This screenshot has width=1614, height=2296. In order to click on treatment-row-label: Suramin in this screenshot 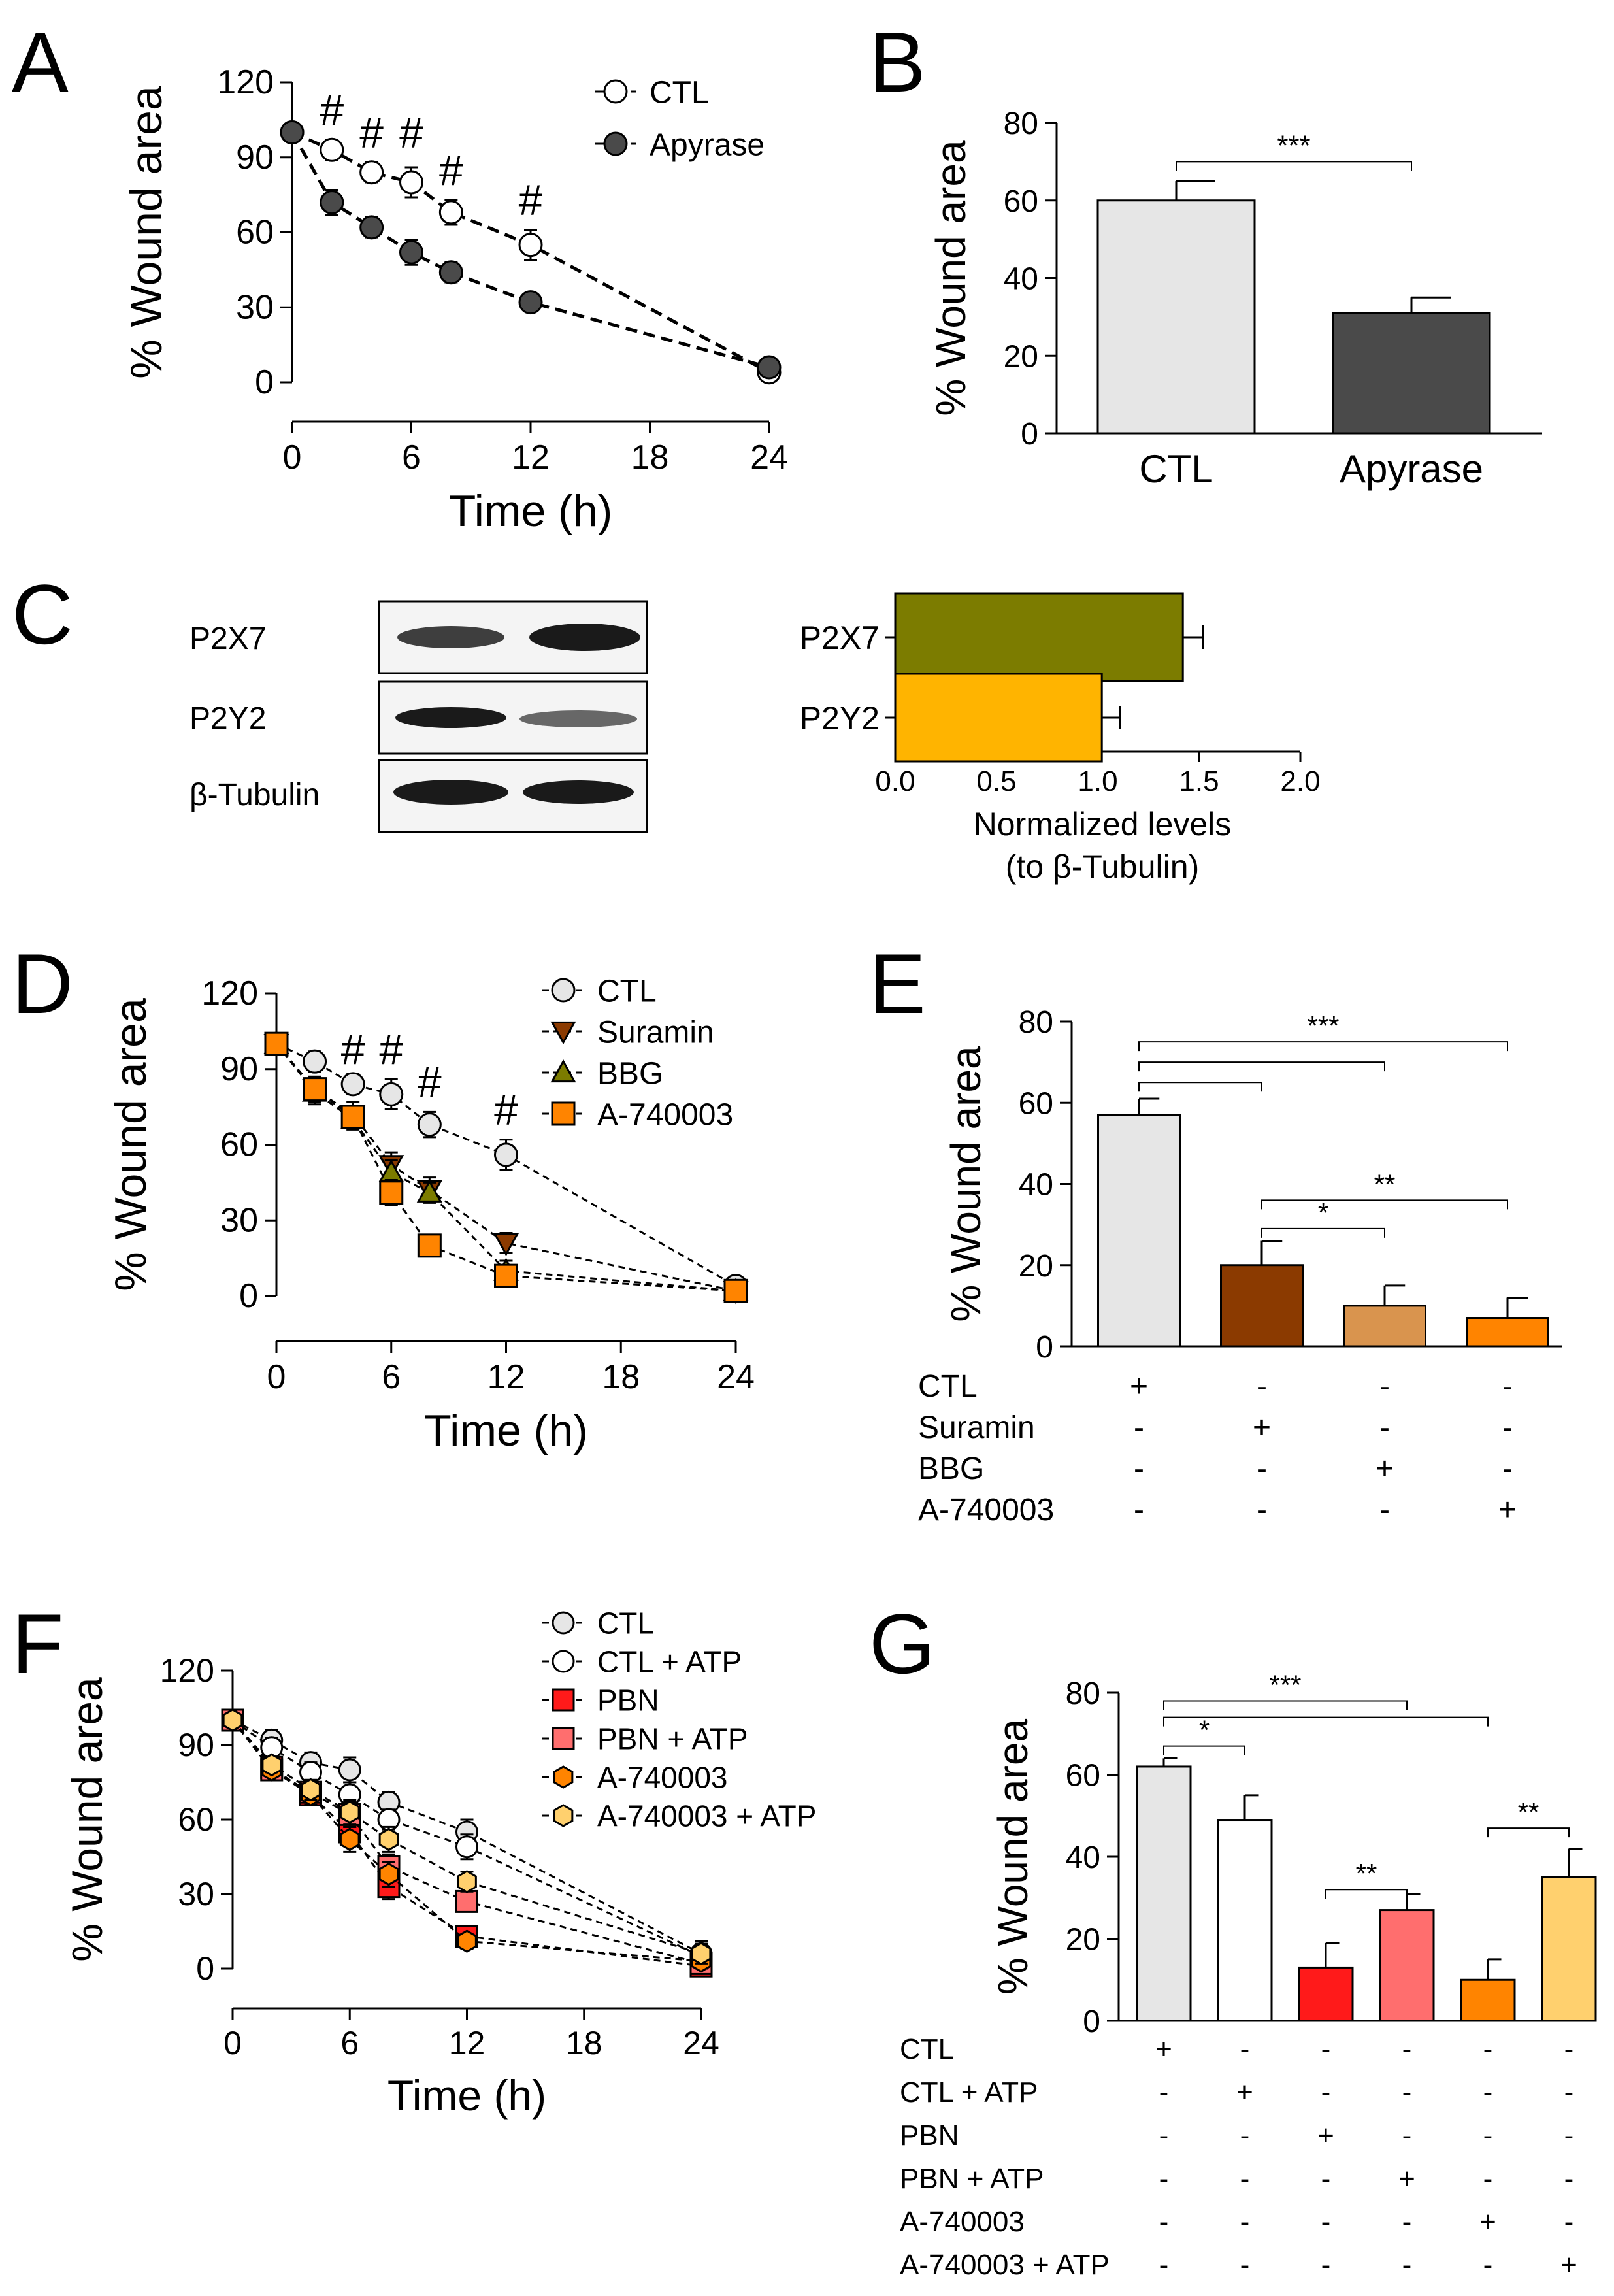, I will do `click(976, 1427)`.